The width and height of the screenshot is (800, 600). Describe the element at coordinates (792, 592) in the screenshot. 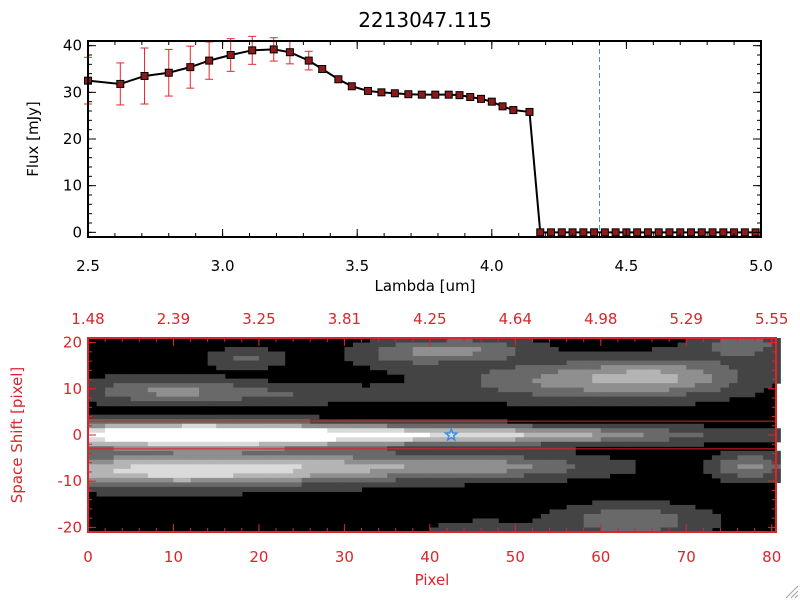

I see `resize-grip-icon` at that location.